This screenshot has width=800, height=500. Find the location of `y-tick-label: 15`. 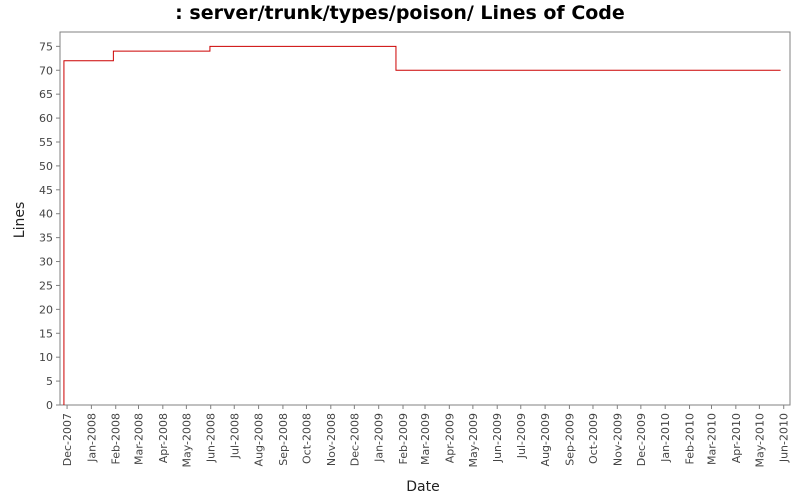

y-tick-label: 15 is located at coordinates (46, 333).